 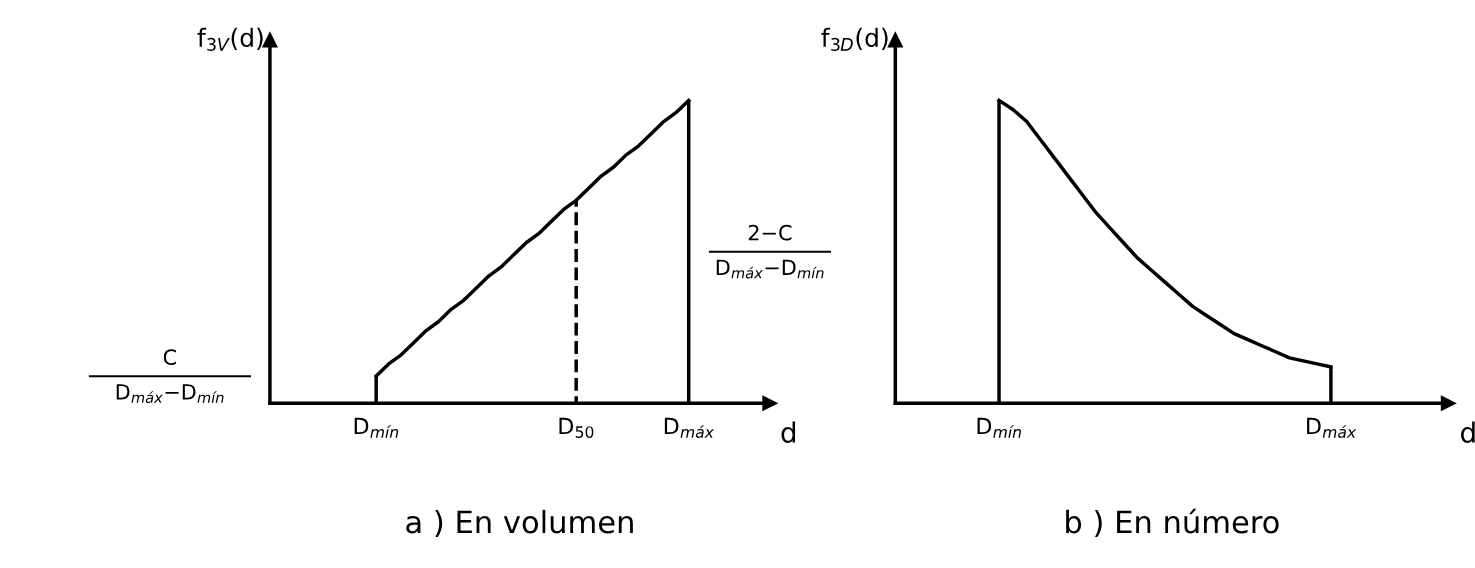 I want to click on text: b ) En número, so click(x=1172, y=523).